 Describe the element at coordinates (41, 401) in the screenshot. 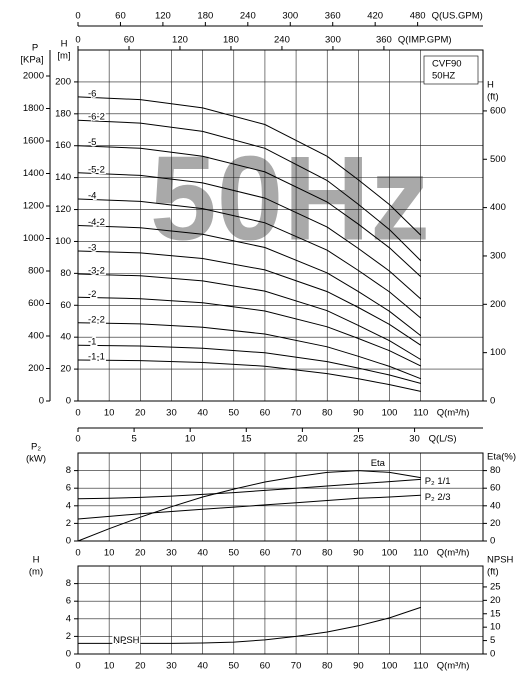

I see `pressure-tick-label: 0` at that location.